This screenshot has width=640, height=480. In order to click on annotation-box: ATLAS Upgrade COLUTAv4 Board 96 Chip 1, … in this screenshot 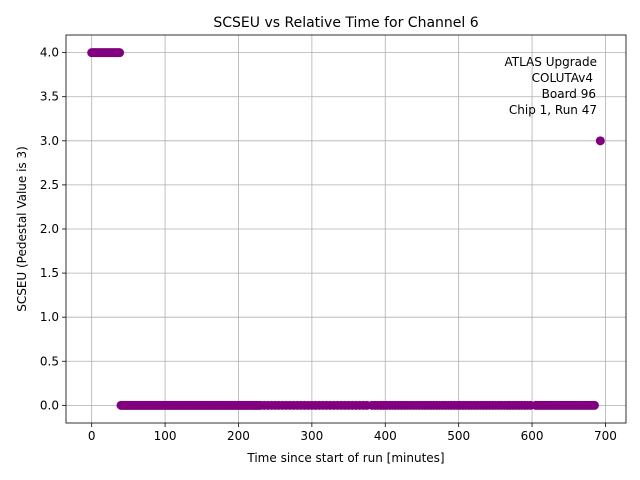, I will do `click(550, 86)`.